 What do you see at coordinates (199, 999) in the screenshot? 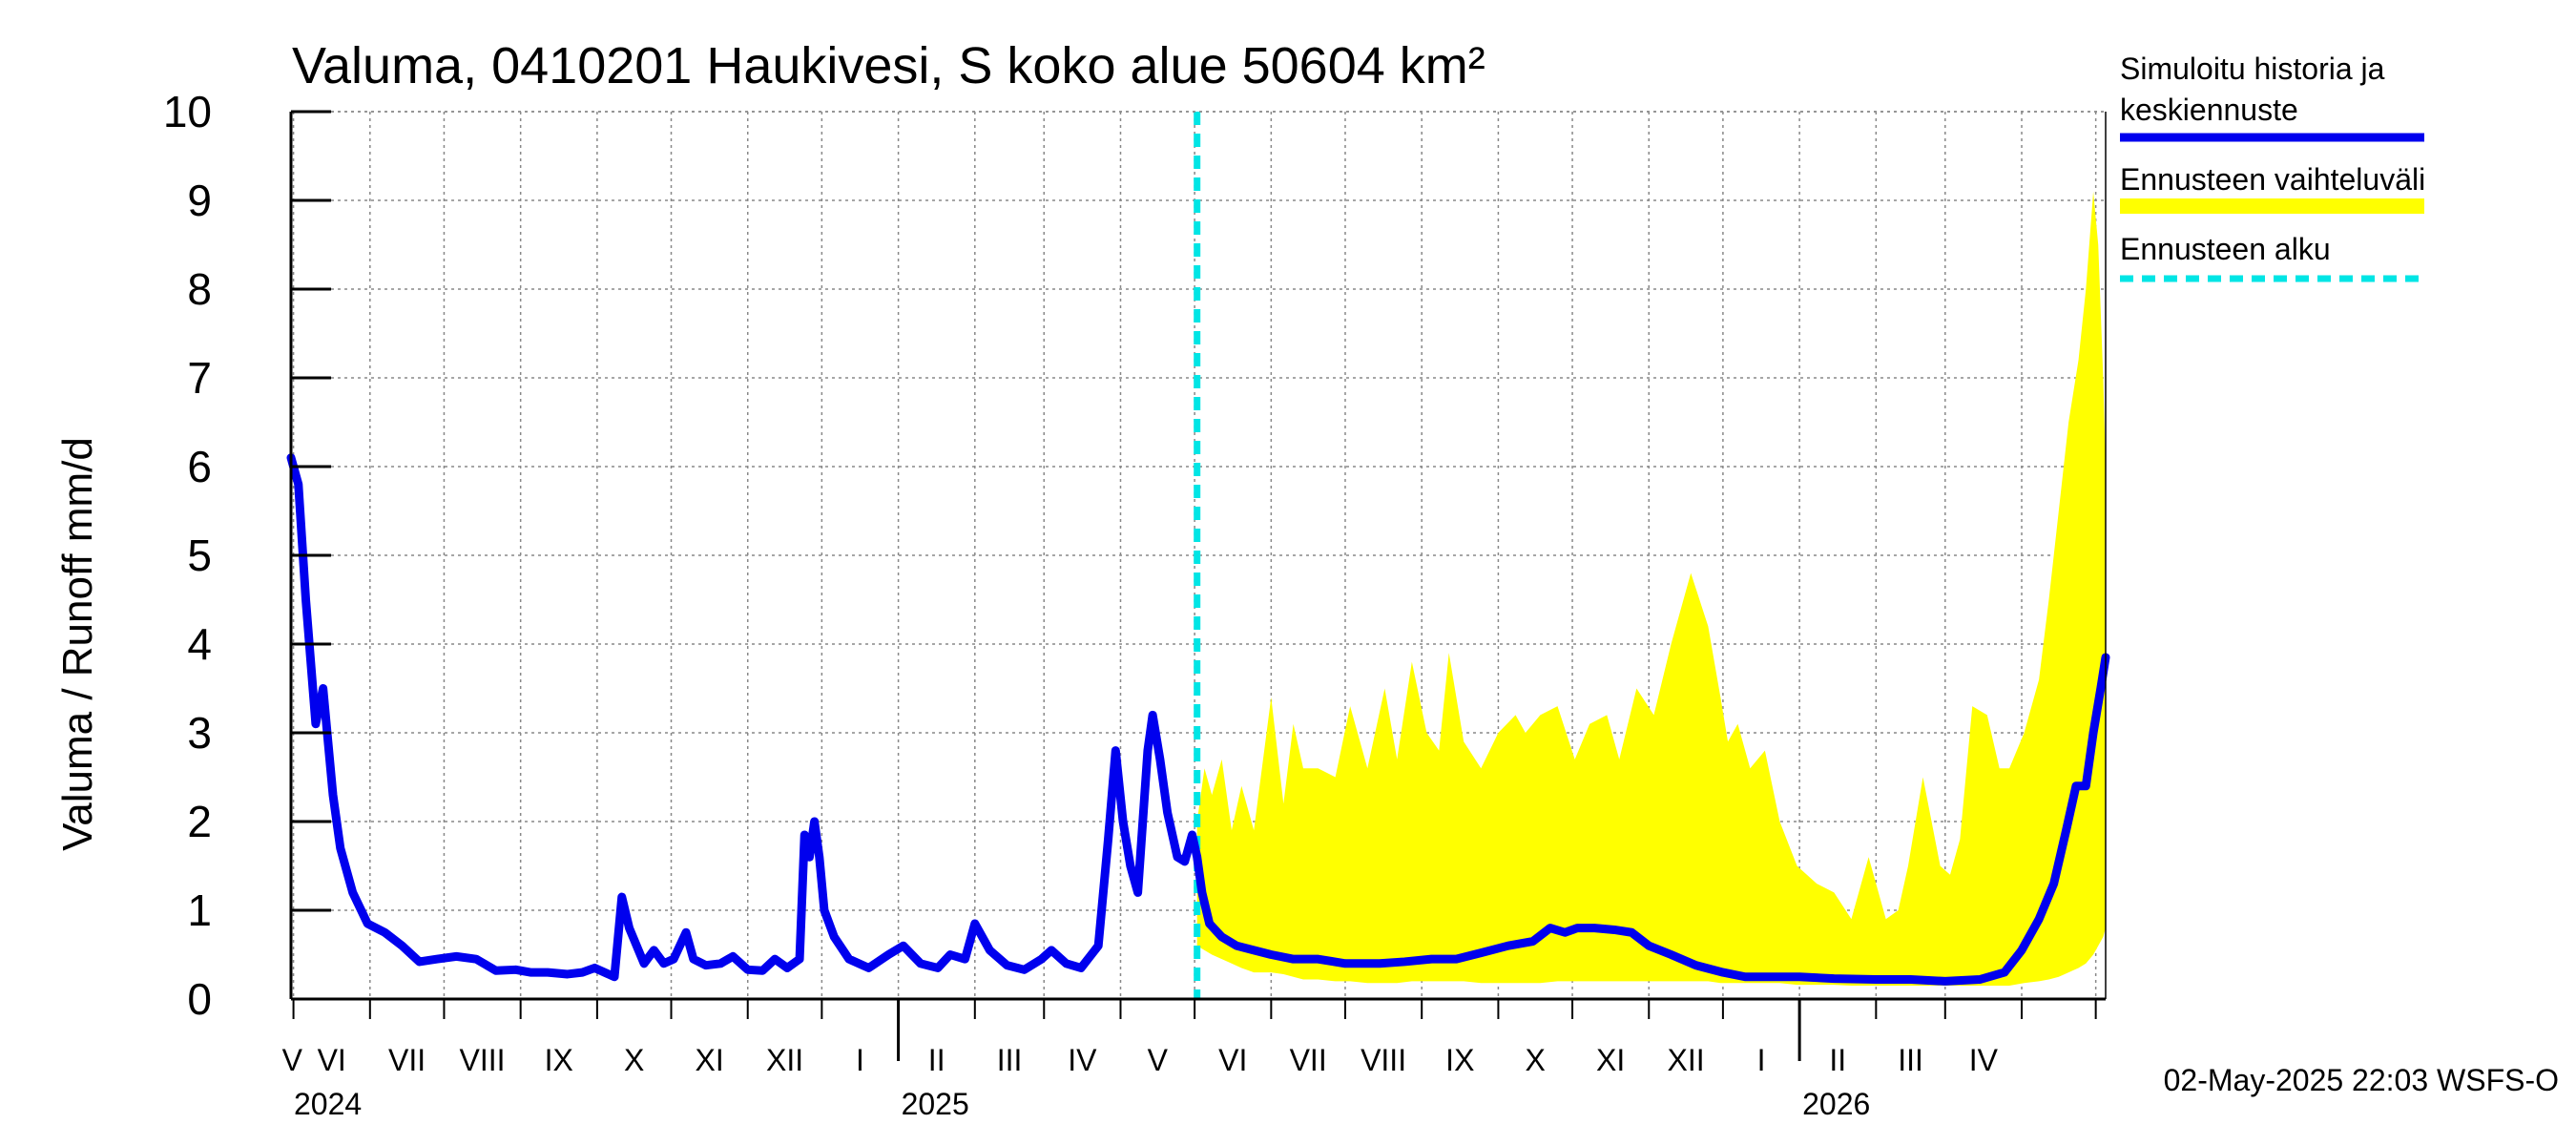
I see `y-tick-label: 0` at bounding box center [199, 999].